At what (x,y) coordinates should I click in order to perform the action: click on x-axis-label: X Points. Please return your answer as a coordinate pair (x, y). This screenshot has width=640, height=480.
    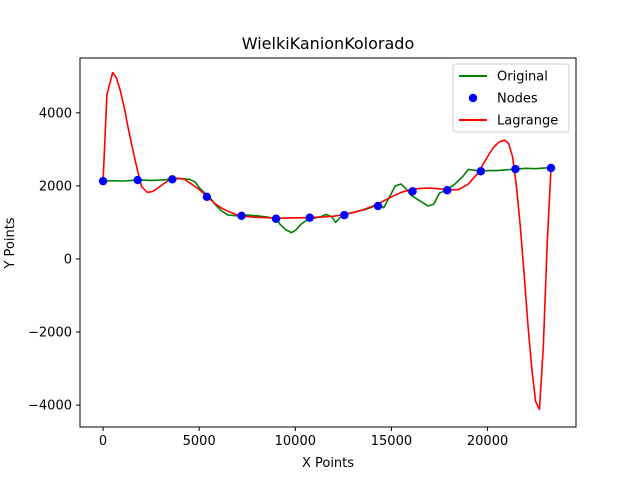
    Looking at the image, I should click on (328, 463).